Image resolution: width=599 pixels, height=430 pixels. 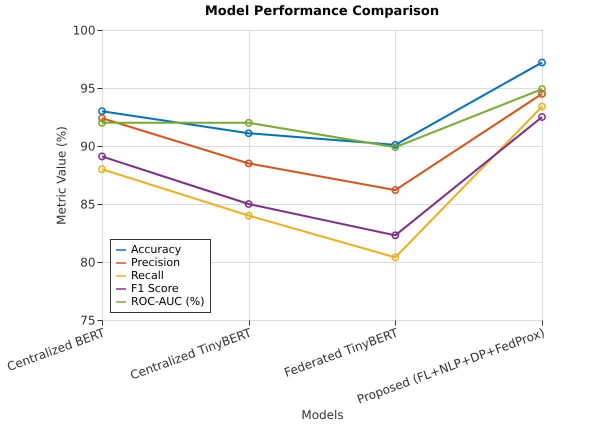 I want to click on y-tick-label: 95, so click(x=88, y=89).